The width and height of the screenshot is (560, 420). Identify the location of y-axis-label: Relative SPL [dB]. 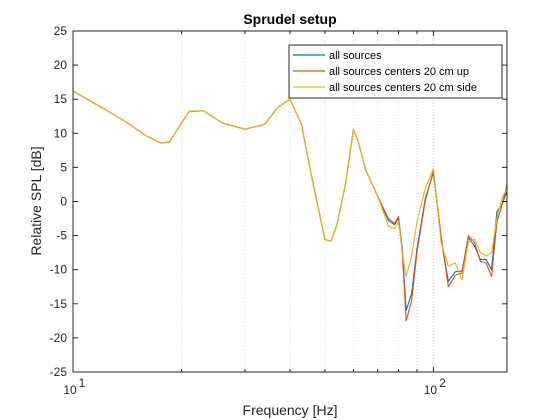
(36, 200).